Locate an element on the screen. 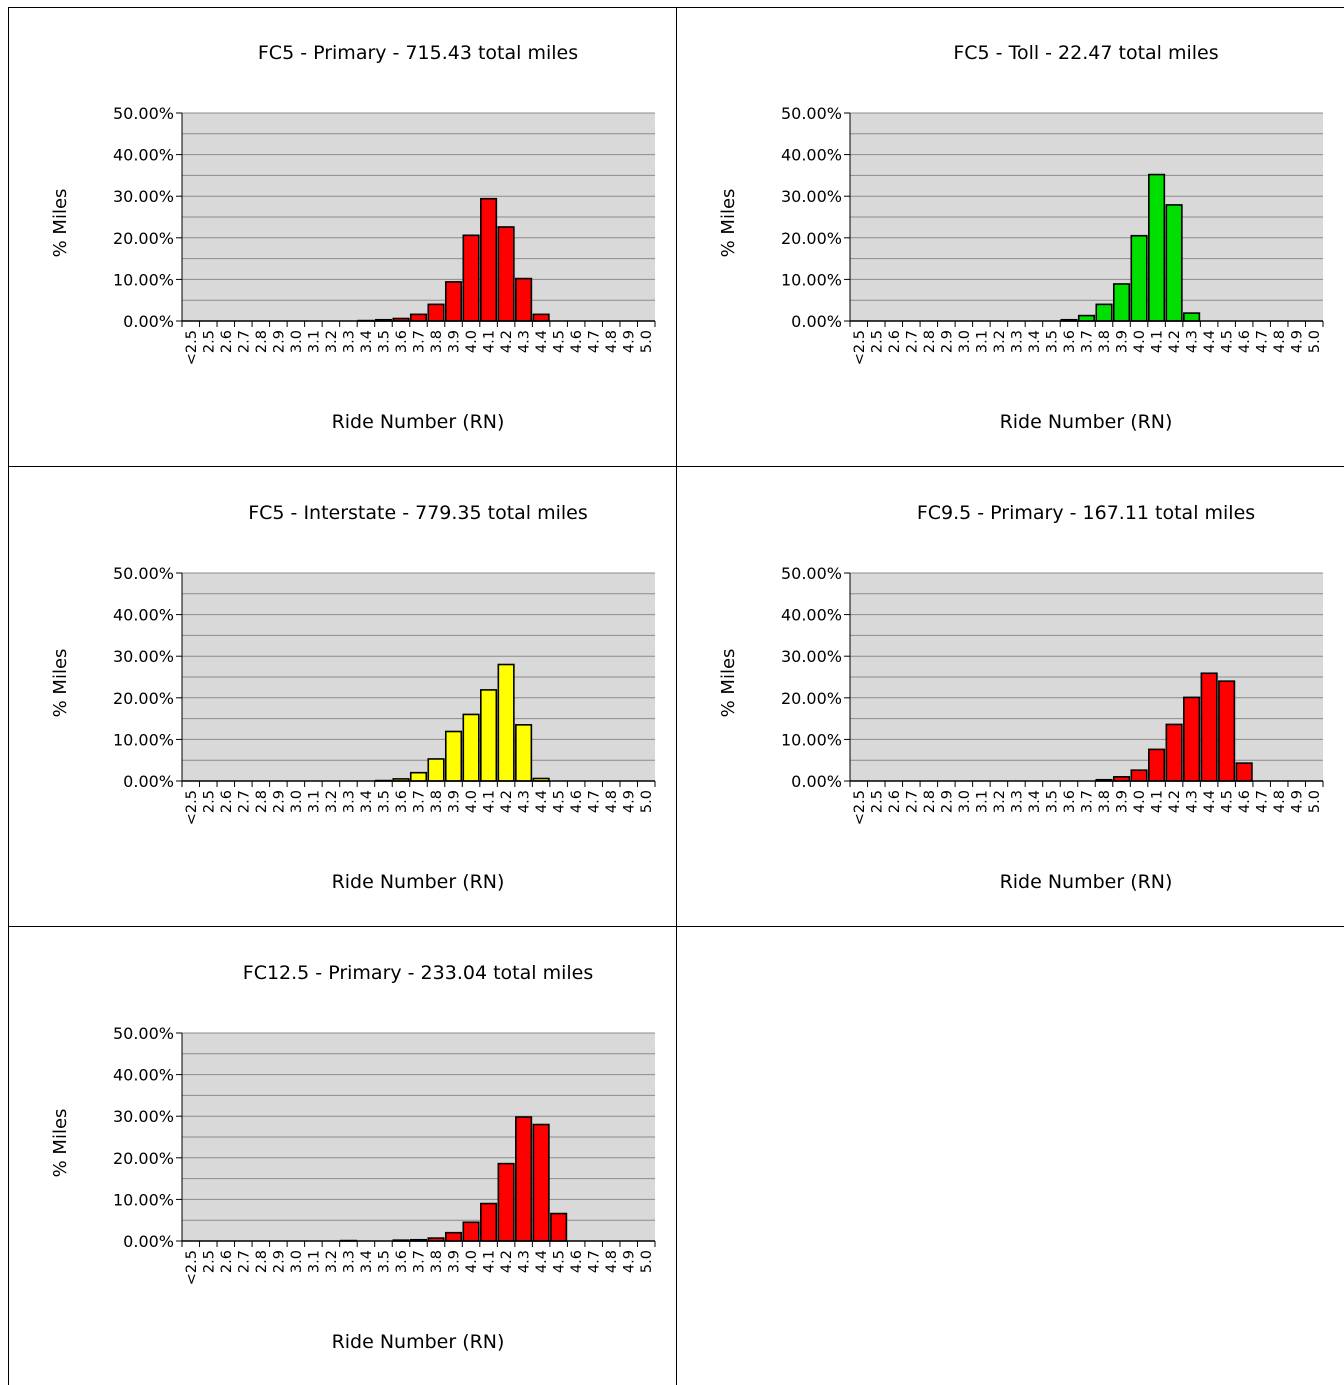  chart-title: FC5 - Primary - 715.43 total miles is located at coordinates (418, 53).